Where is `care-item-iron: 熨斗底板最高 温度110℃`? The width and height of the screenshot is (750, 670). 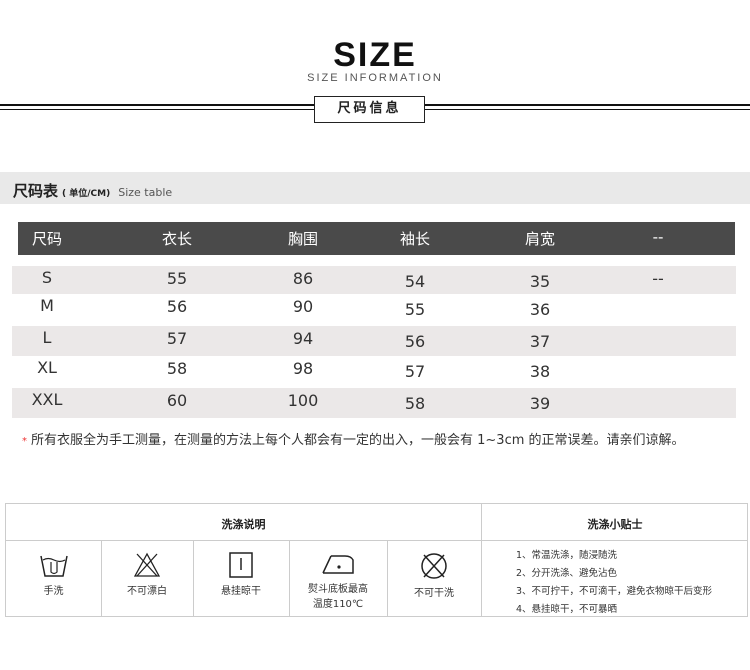 care-item-iron: 熨斗底板最高 温度110℃ is located at coordinates (338, 577).